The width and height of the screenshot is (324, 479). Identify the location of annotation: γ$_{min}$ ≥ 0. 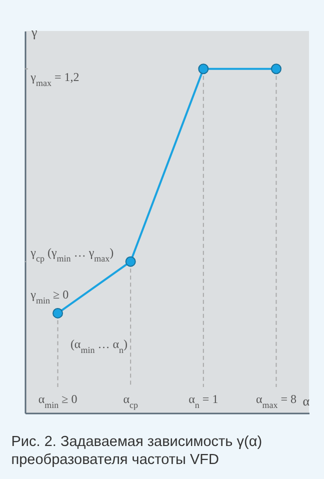
(49, 297).